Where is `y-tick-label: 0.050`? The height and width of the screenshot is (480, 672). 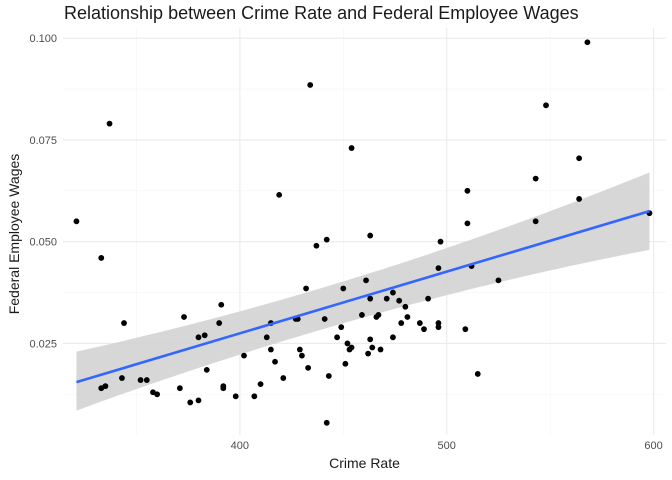 y-tick-label: 0.050 is located at coordinates (43, 243).